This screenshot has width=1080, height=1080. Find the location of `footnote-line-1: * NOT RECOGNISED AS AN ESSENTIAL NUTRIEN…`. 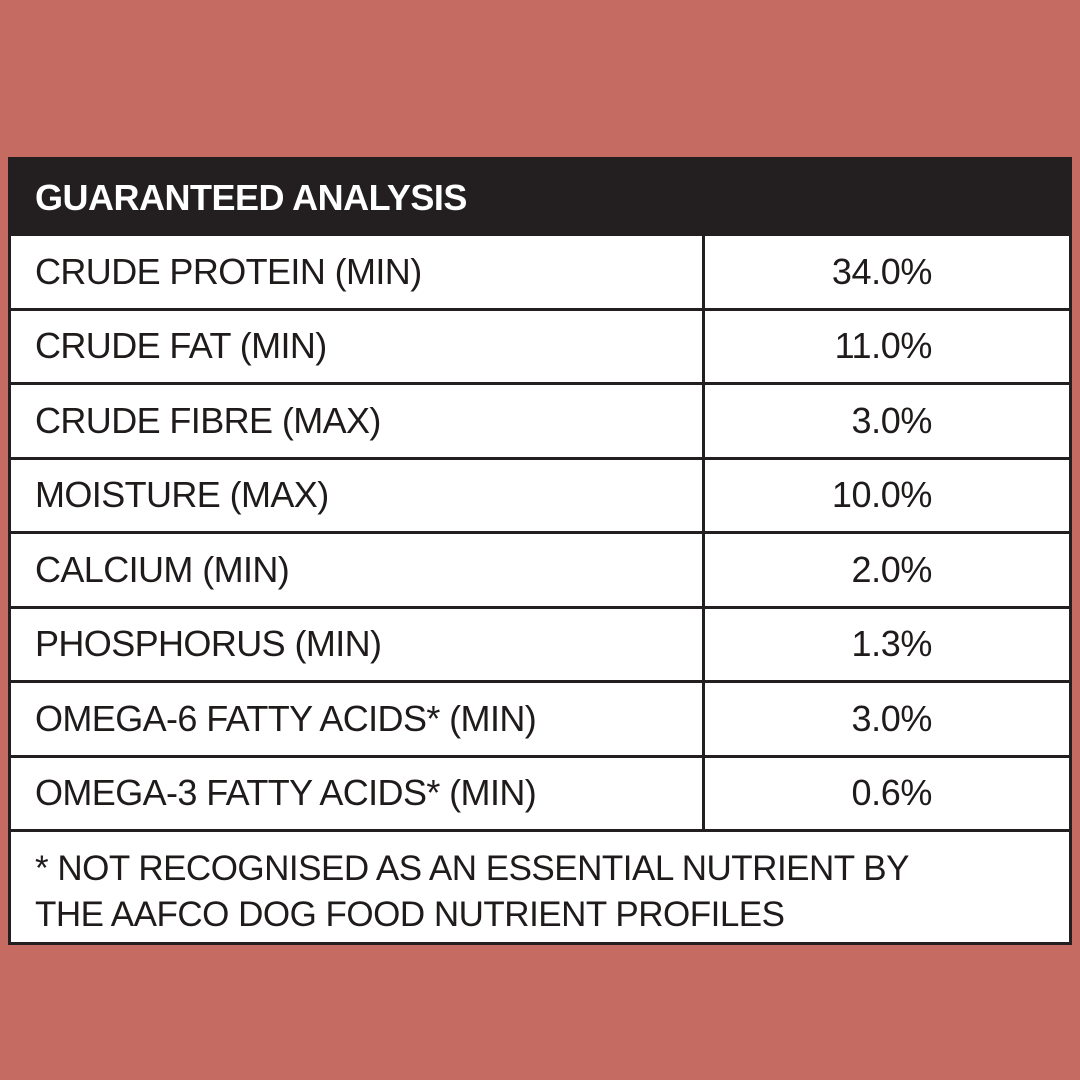

footnote-line-1: * NOT RECOGNISED AS AN ESSENTIAL NUTRIEN… is located at coordinates (472, 868).